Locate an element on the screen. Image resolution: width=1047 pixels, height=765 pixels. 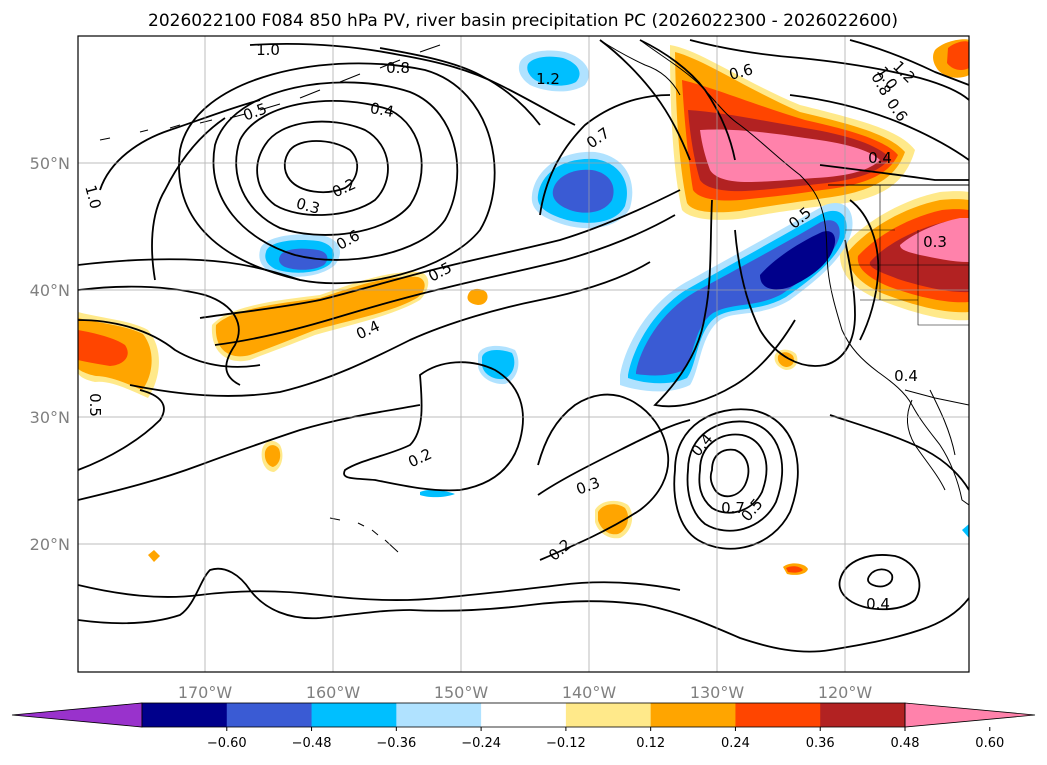
contour-low-center is located at coordinates (321, 167).